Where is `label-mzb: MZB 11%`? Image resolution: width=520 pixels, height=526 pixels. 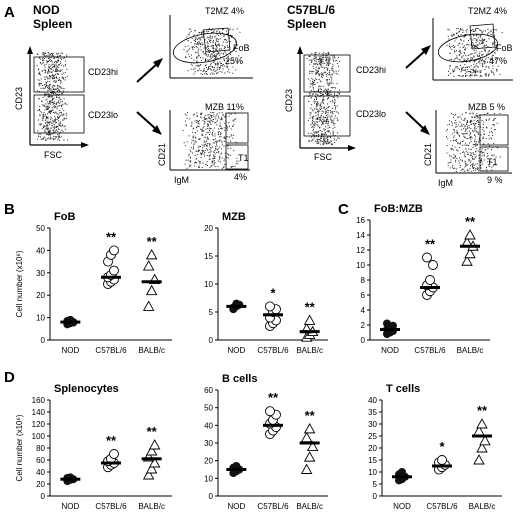 label-mzb: MZB 11% is located at coordinates (224, 107).